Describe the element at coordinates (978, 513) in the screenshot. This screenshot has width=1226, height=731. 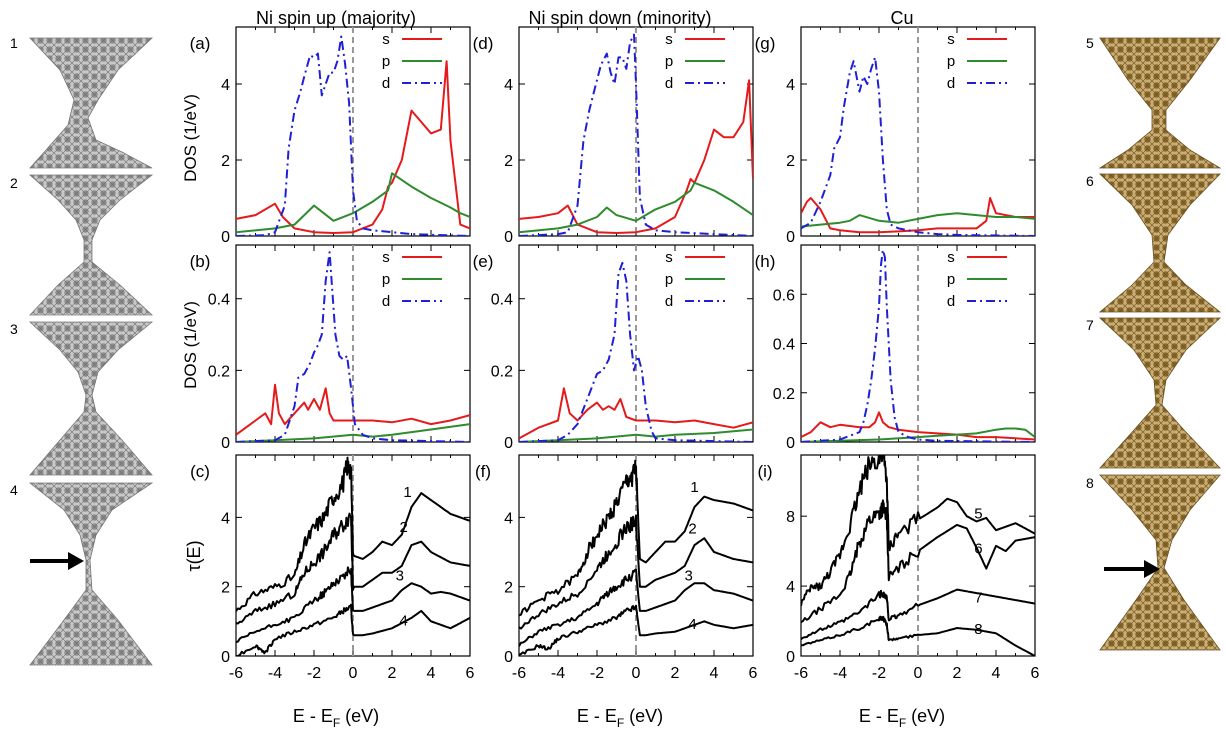
I see `series-label-5: 5` at that location.